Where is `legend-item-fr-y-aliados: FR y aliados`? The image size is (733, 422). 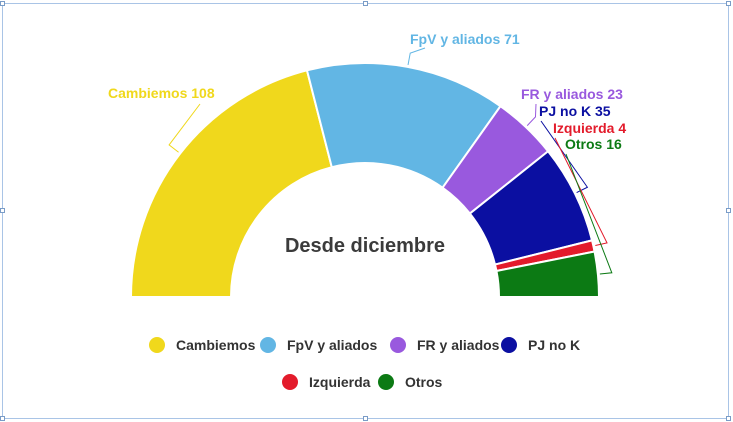
legend-item-fr-y-aliados: FR y aliados is located at coordinates (445, 345).